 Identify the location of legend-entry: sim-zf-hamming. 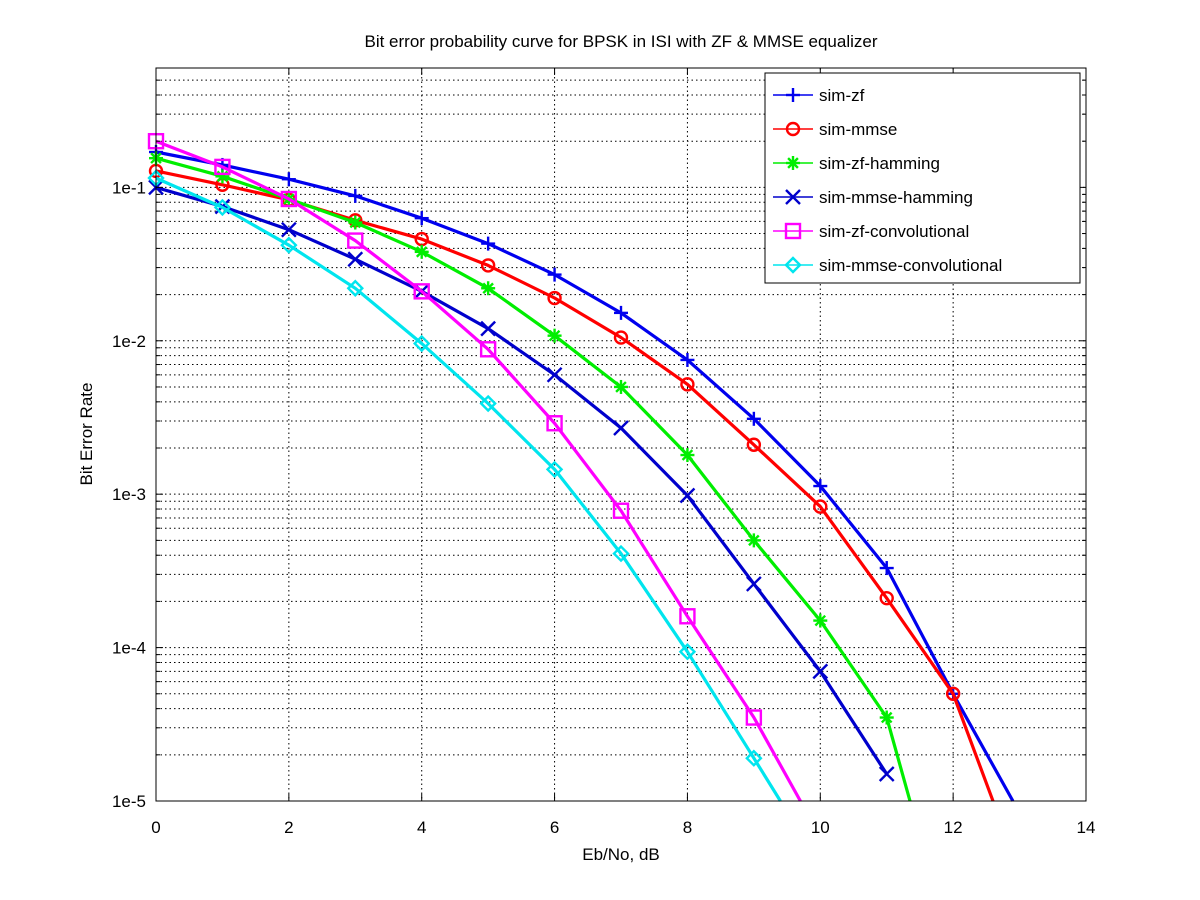
(856, 163).